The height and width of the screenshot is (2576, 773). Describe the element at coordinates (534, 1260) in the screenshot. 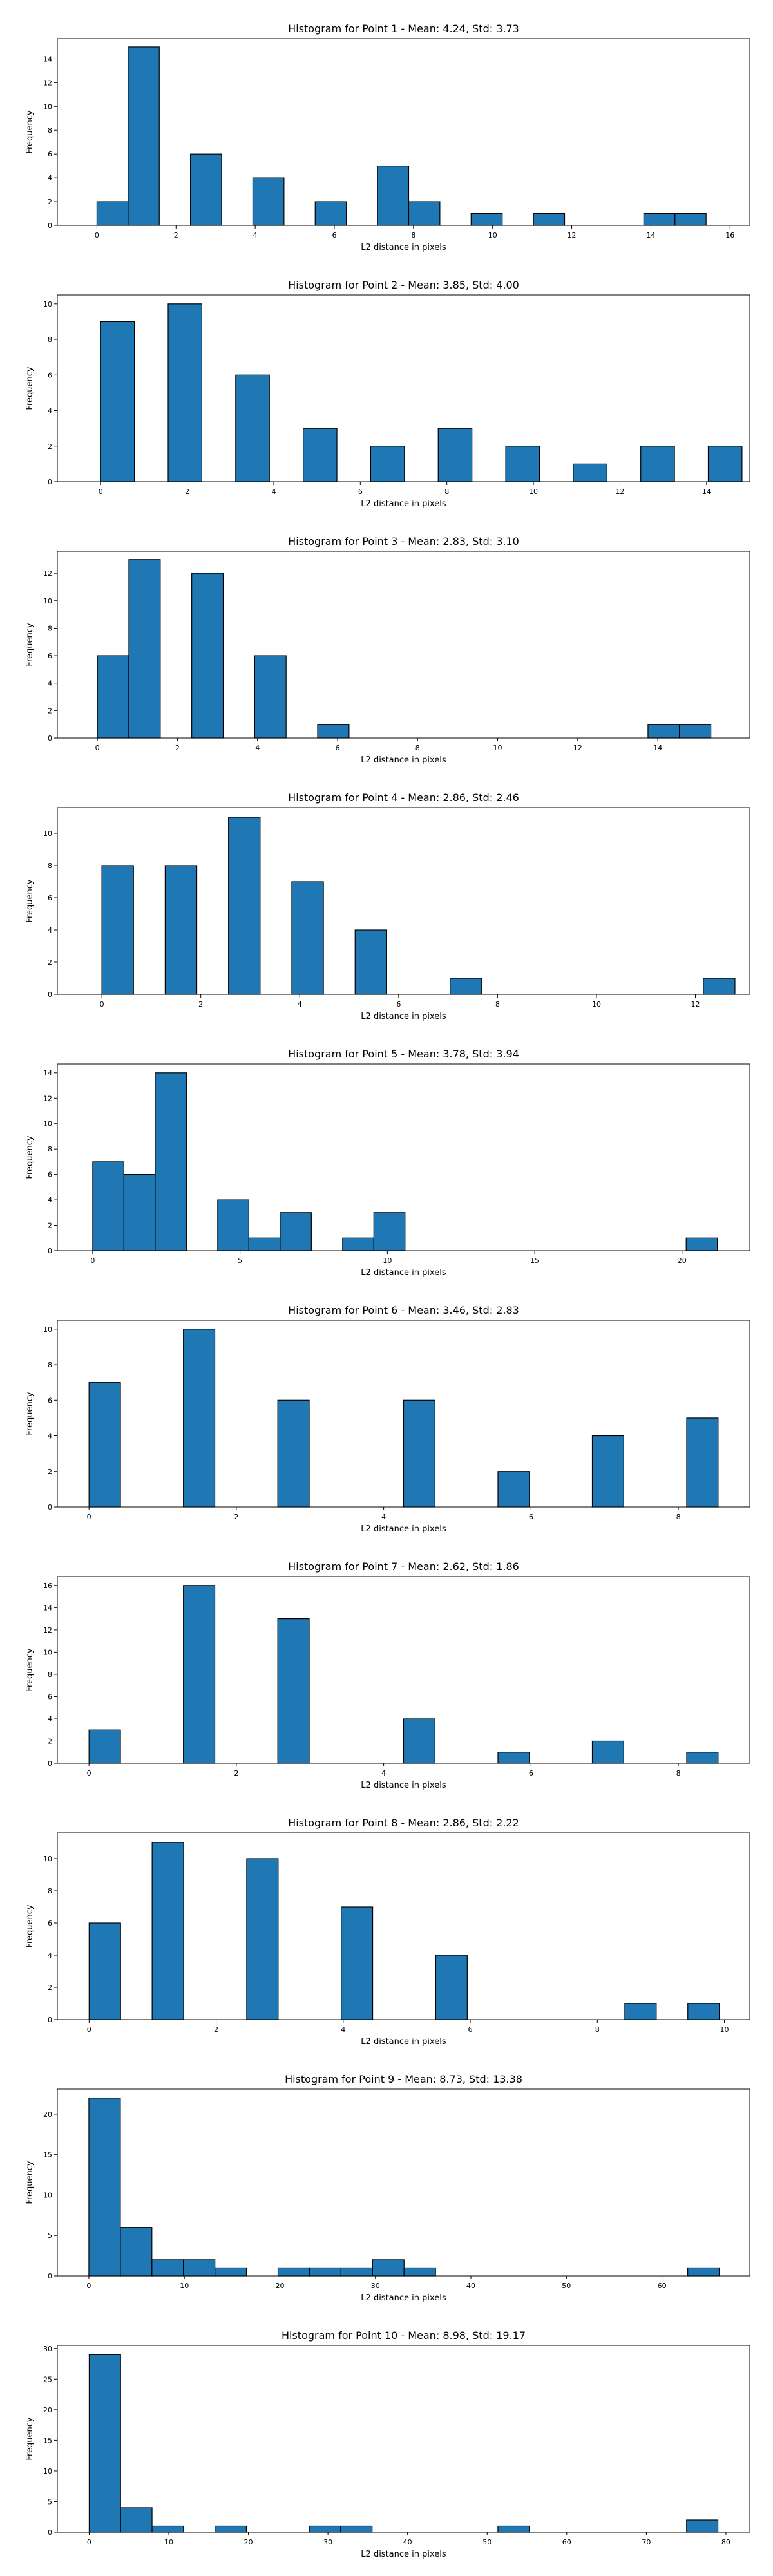

I see `x-tick-label: 15` at that location.